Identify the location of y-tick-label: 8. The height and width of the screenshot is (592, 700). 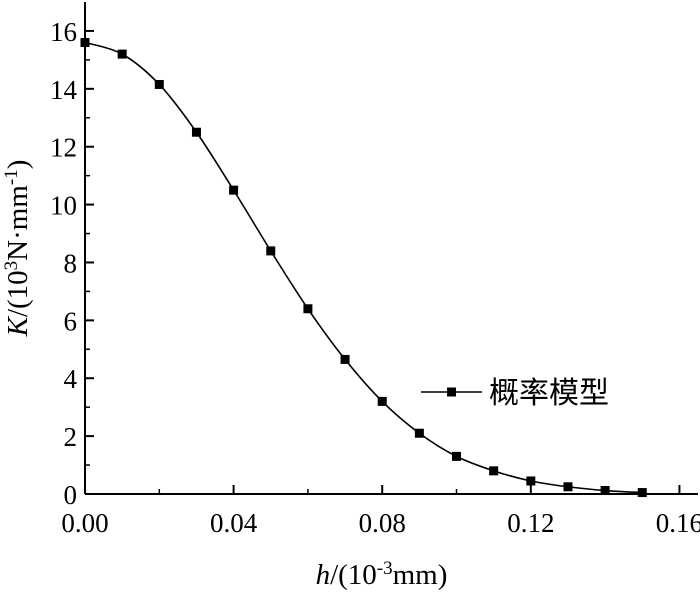
(71, 263).